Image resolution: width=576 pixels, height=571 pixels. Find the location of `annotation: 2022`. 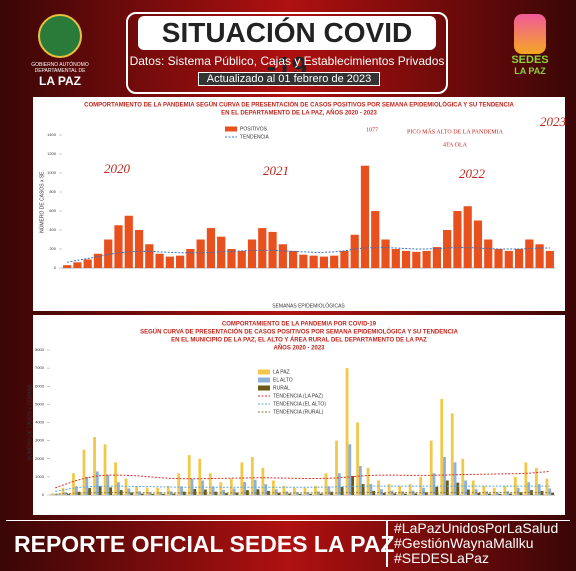

annotation: 2022 is located at coordinates (472, 173).